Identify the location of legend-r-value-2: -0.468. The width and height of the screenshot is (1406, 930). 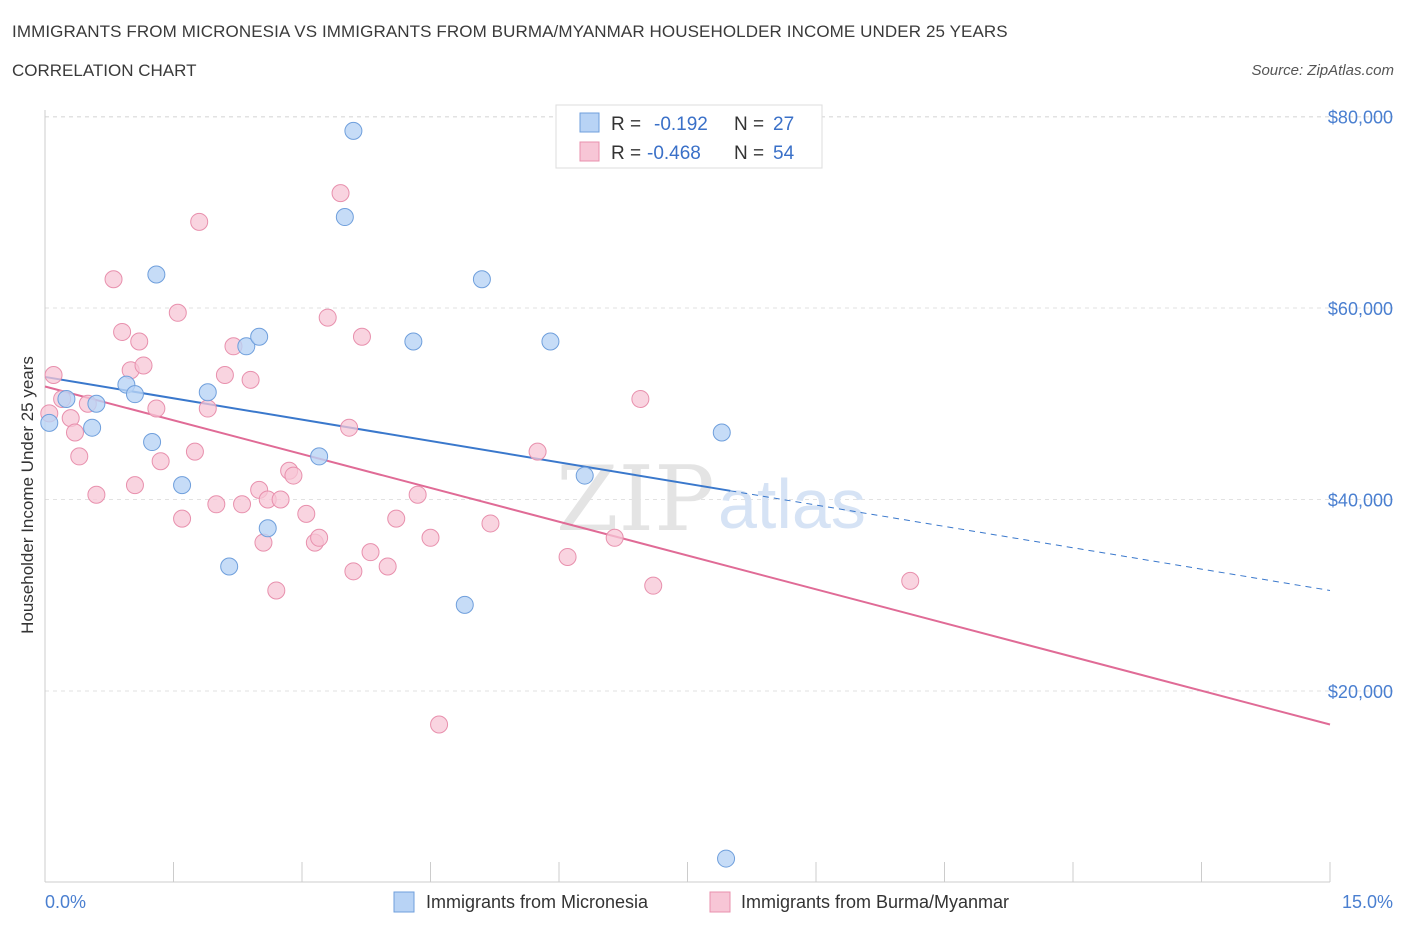
(674, 153).